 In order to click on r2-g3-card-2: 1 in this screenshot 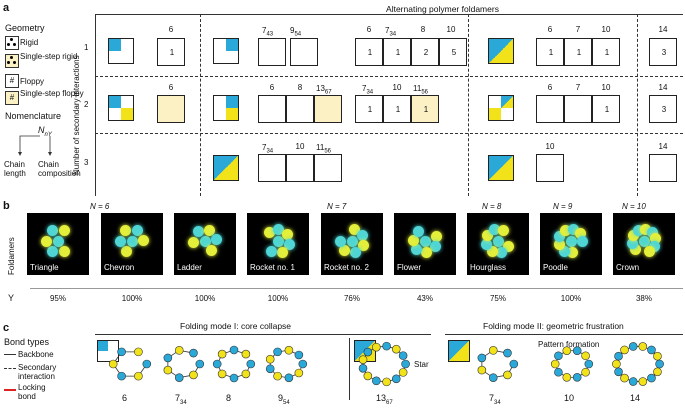, I will do `click(397, 109)`.